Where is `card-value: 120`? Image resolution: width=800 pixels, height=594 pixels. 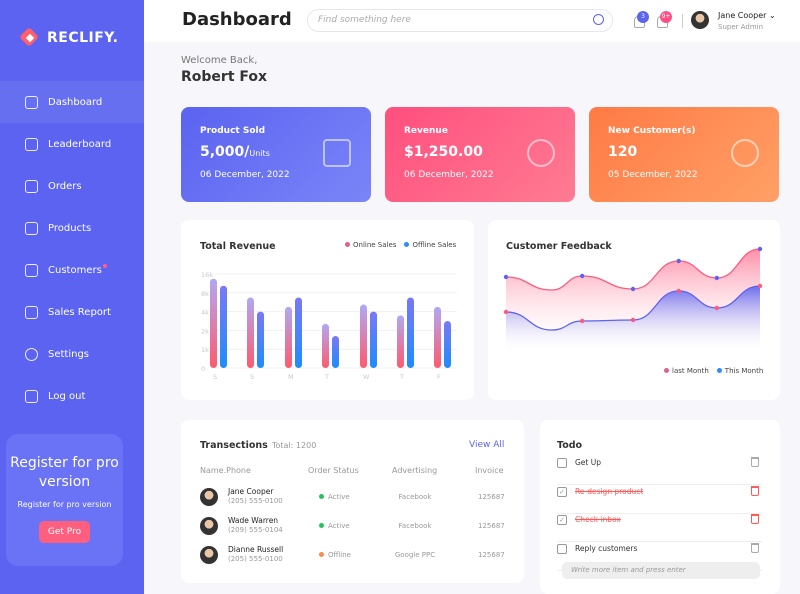
card-value: 120 is located at coordinates (623, 152).